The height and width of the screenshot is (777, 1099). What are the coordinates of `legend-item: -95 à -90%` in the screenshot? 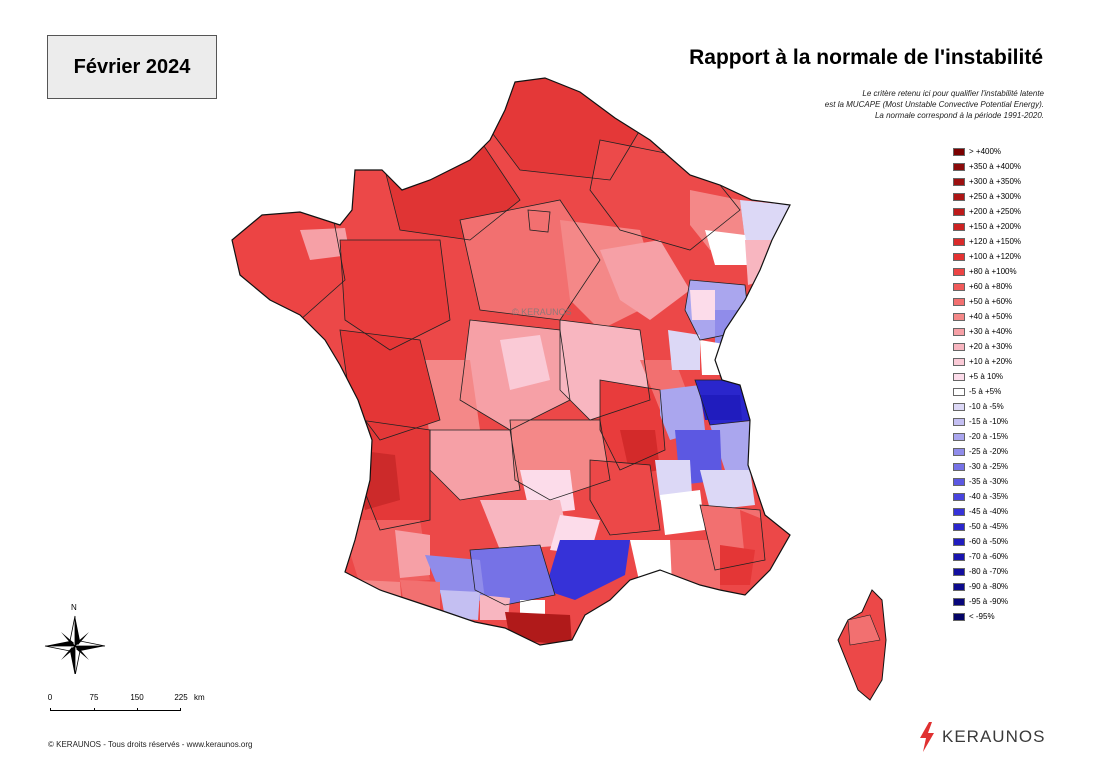 It's located at (987, 601).